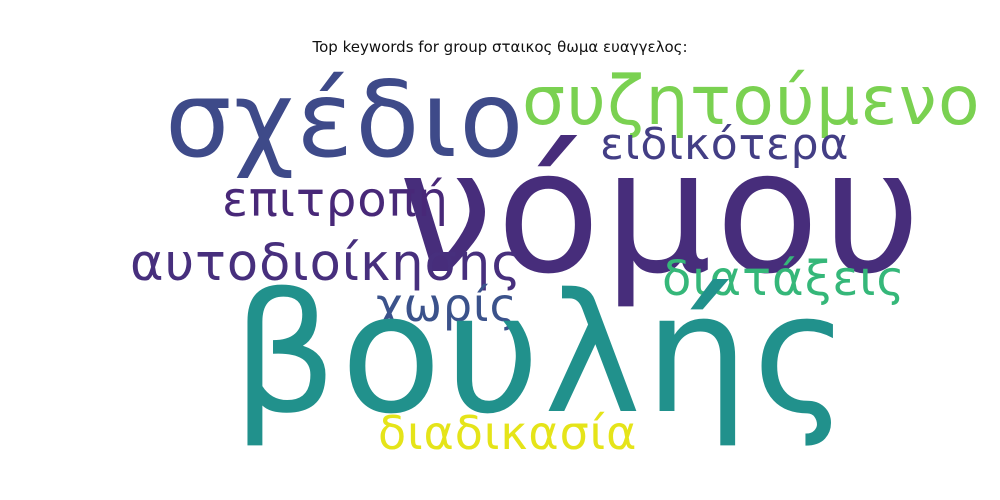 Image resolution: width=1000 pixels, height=500 pixels. What do you see at coordinates (784, 279) in the screenshot?
I see `word-diataxeis: διατάξεις` at bounding box center [784, 279].